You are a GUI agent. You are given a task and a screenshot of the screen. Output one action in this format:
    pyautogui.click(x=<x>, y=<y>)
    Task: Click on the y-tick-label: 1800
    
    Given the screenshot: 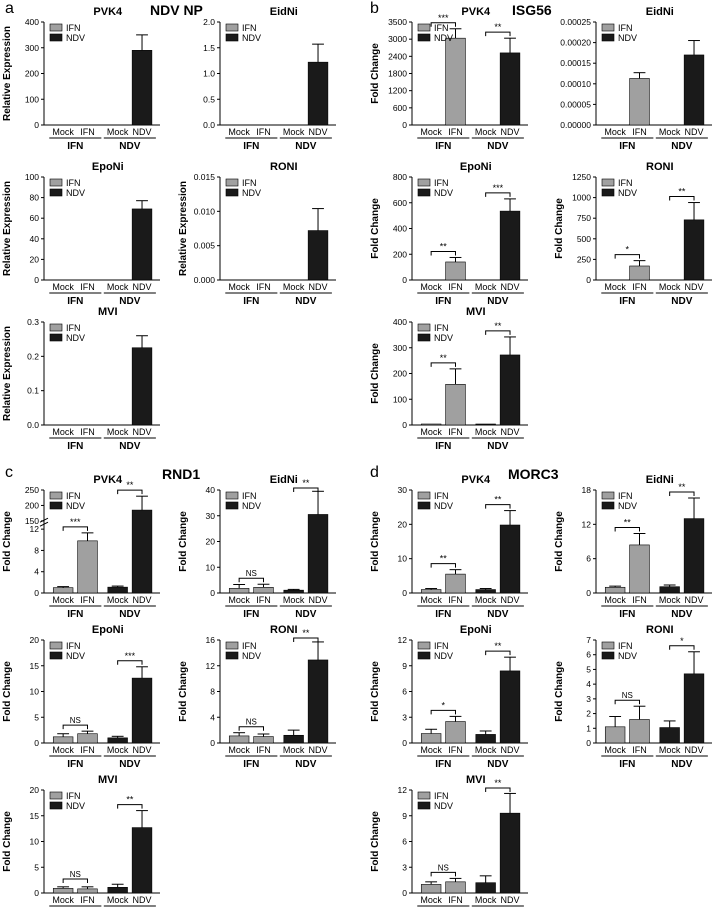 What is the action you would take?
    pyautogui.click(x=397, y=74)
    